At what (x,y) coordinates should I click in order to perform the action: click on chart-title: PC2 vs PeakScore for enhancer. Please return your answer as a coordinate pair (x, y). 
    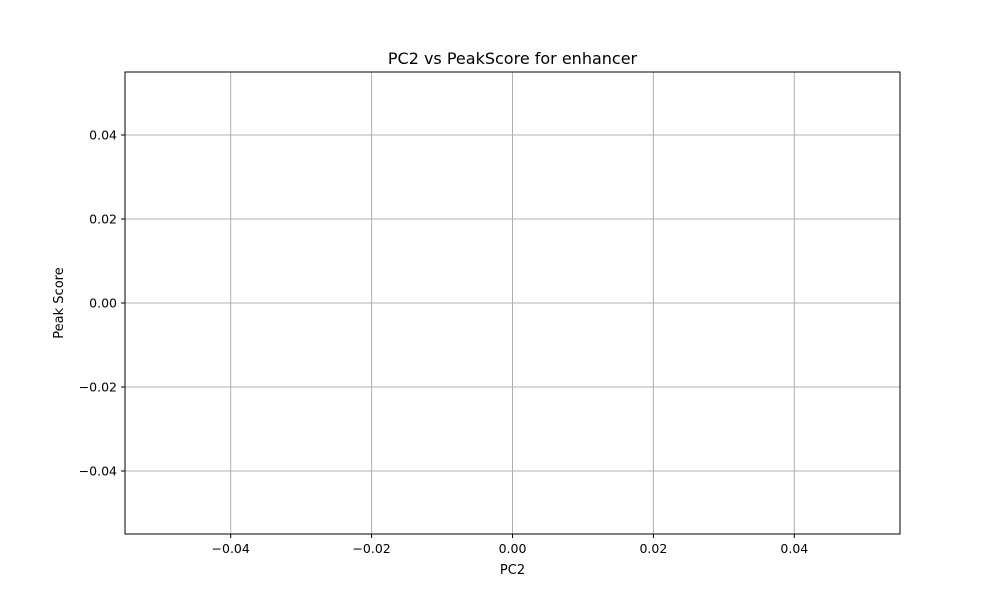
    Looking at the image, I should click on (513, 58).